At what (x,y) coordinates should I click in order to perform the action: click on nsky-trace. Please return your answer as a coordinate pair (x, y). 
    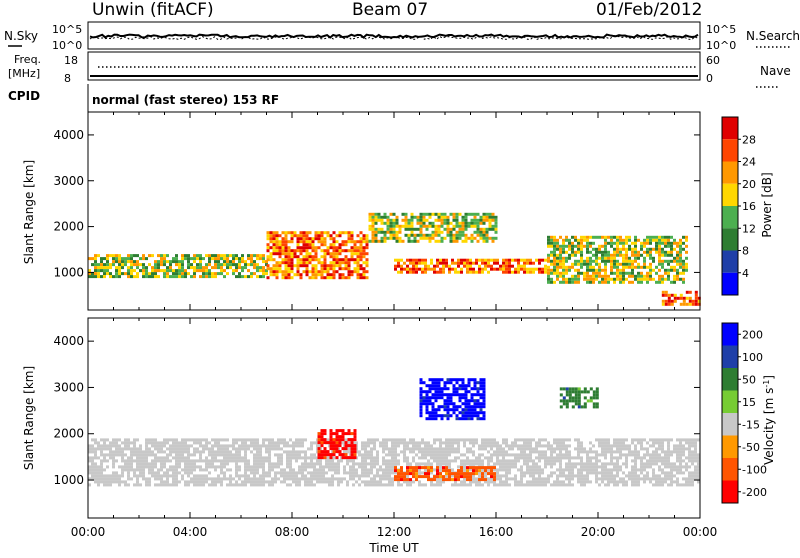
    Looking at the image, I should click on (394, 36).